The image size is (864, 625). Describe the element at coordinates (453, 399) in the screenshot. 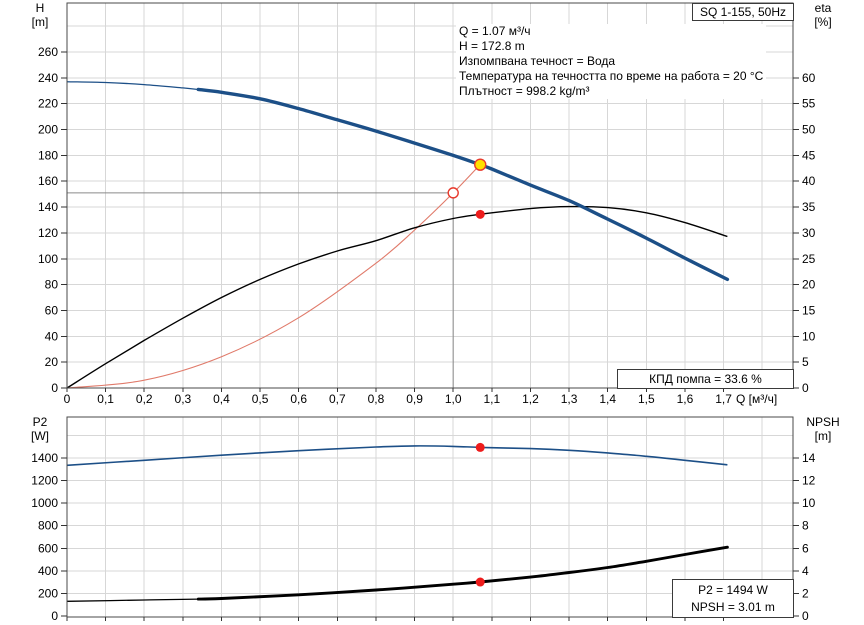

I see `x-tick-label: 1,0` at that location.